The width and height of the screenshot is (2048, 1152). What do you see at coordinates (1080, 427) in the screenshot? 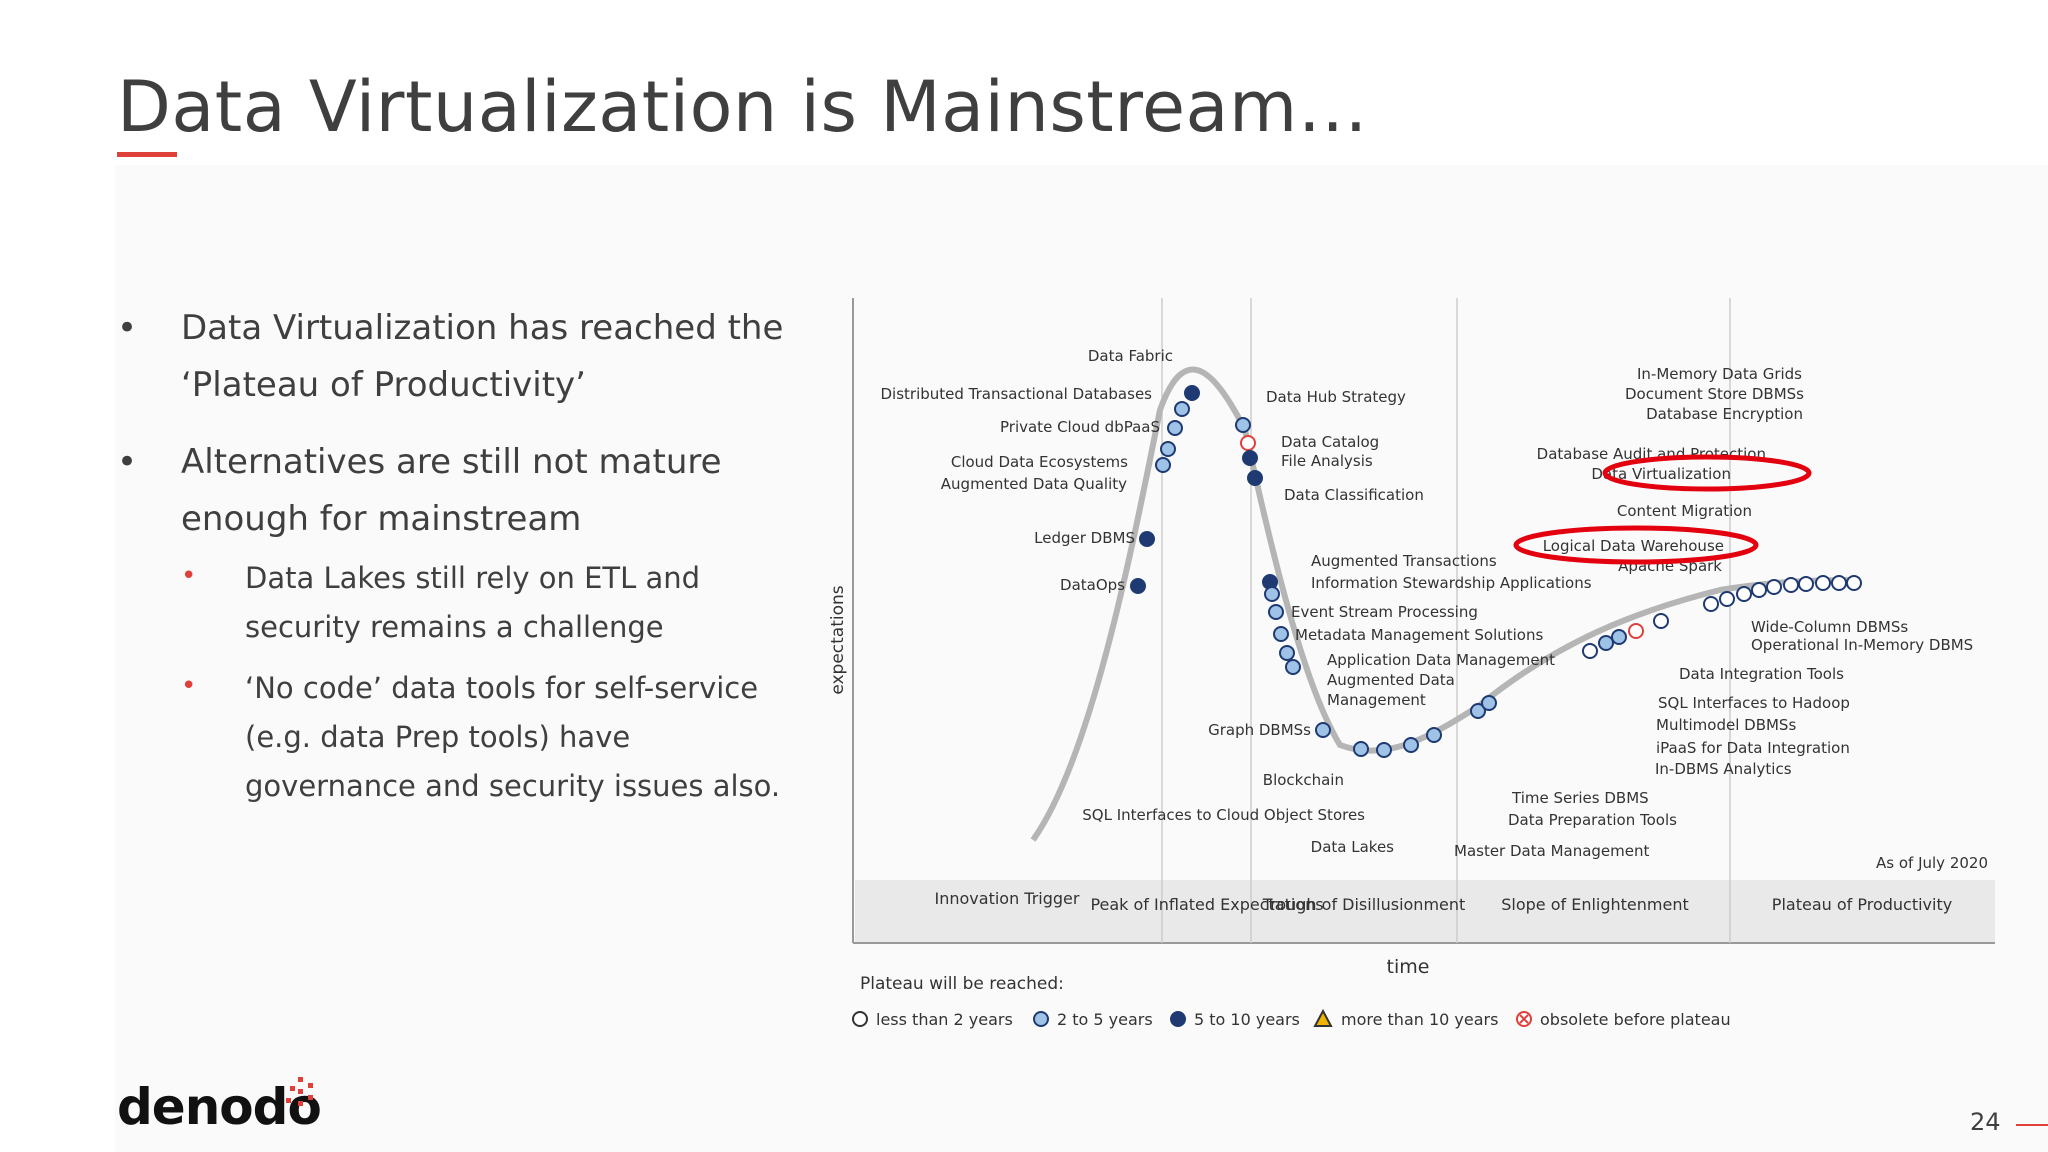
I see `point-label: Private Cloud dbPaaS` at bounding box center [1080, 427].